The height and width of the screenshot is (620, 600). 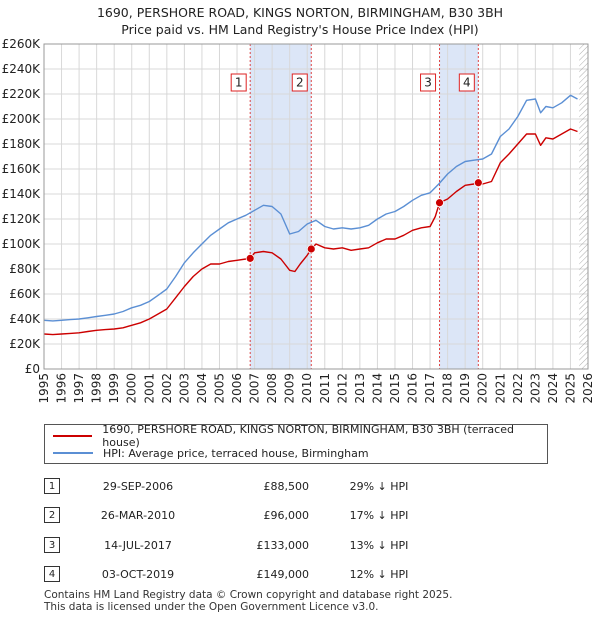 I want to click on x-tick-label: 2000, so click(x=132, y=388).